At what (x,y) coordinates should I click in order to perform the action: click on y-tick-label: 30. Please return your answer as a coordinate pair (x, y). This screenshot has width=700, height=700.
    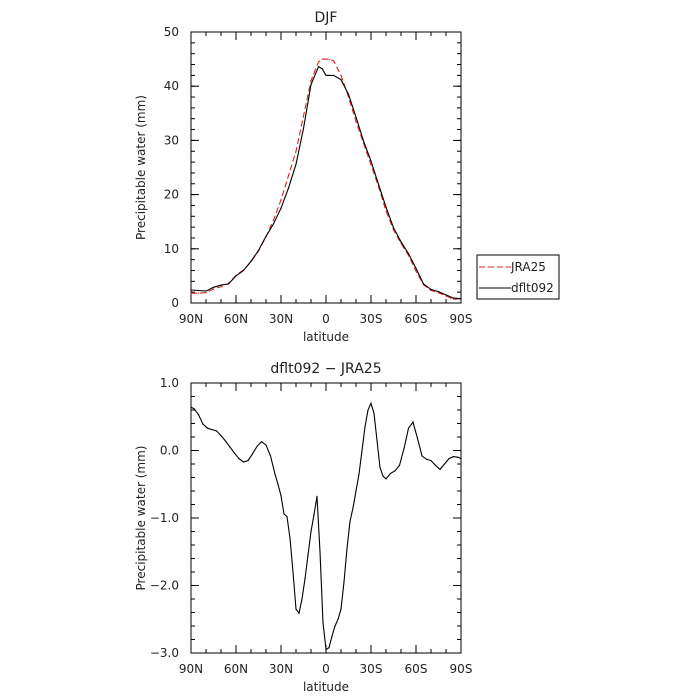
    Looking at the image, I should click on (171, 140).